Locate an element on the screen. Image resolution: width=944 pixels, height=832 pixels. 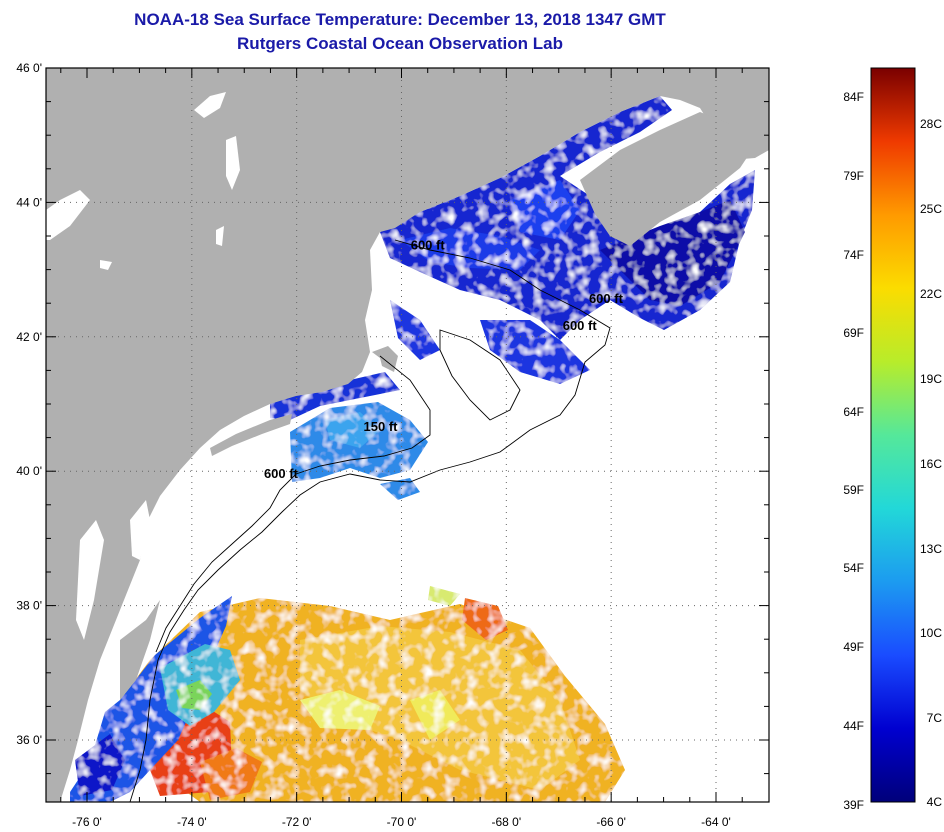
contour-label: 150 ft is located at coordinates (381, 426).